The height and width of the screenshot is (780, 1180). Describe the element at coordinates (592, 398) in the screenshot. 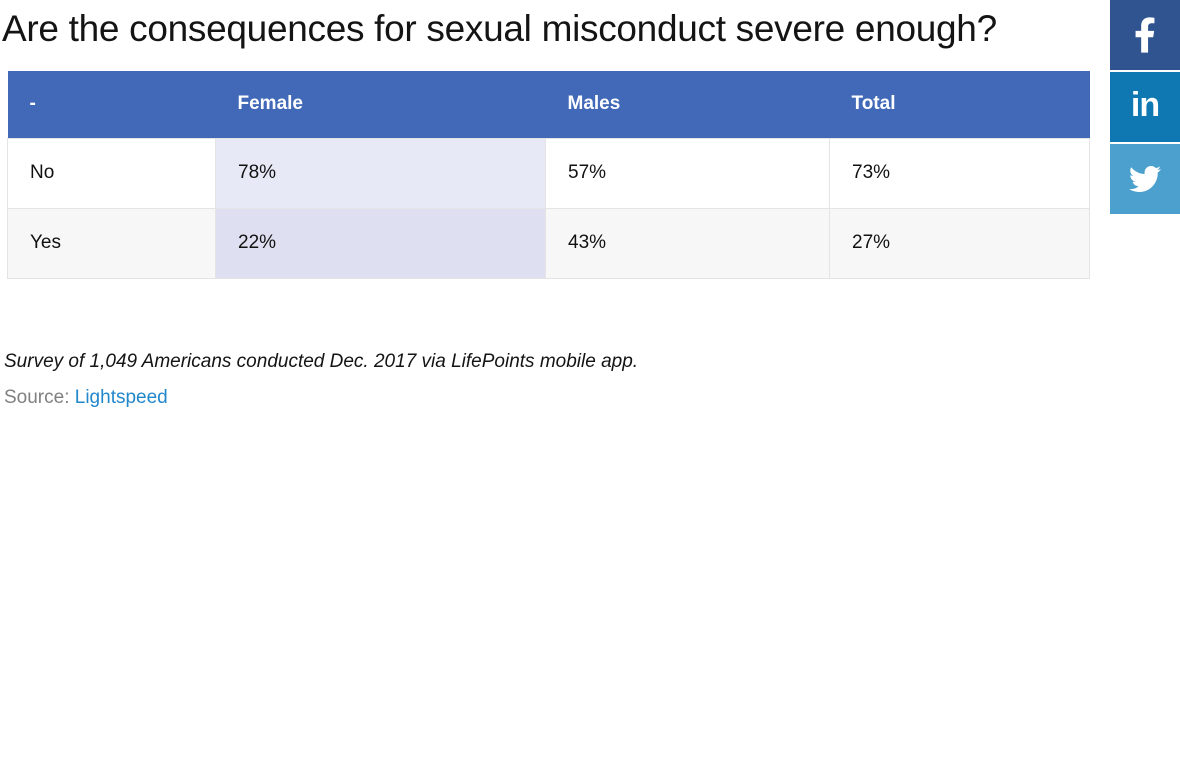

I see `source-line: Source: Lightspeed` at that location.